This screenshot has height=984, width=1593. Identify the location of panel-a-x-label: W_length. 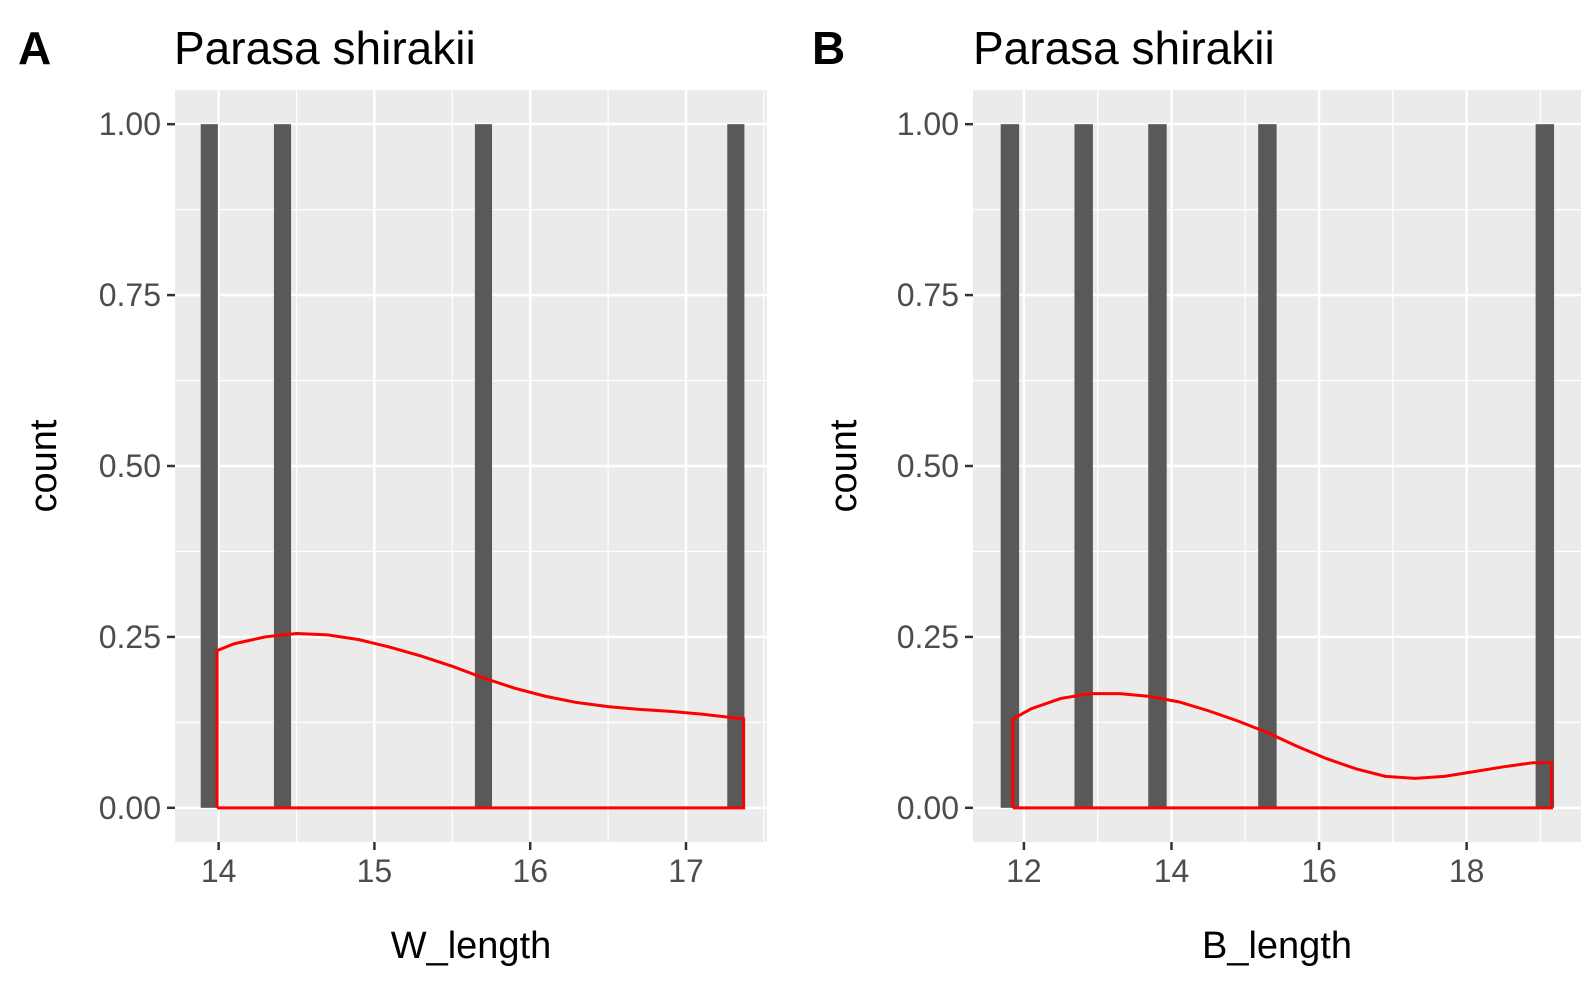
(471, 946).